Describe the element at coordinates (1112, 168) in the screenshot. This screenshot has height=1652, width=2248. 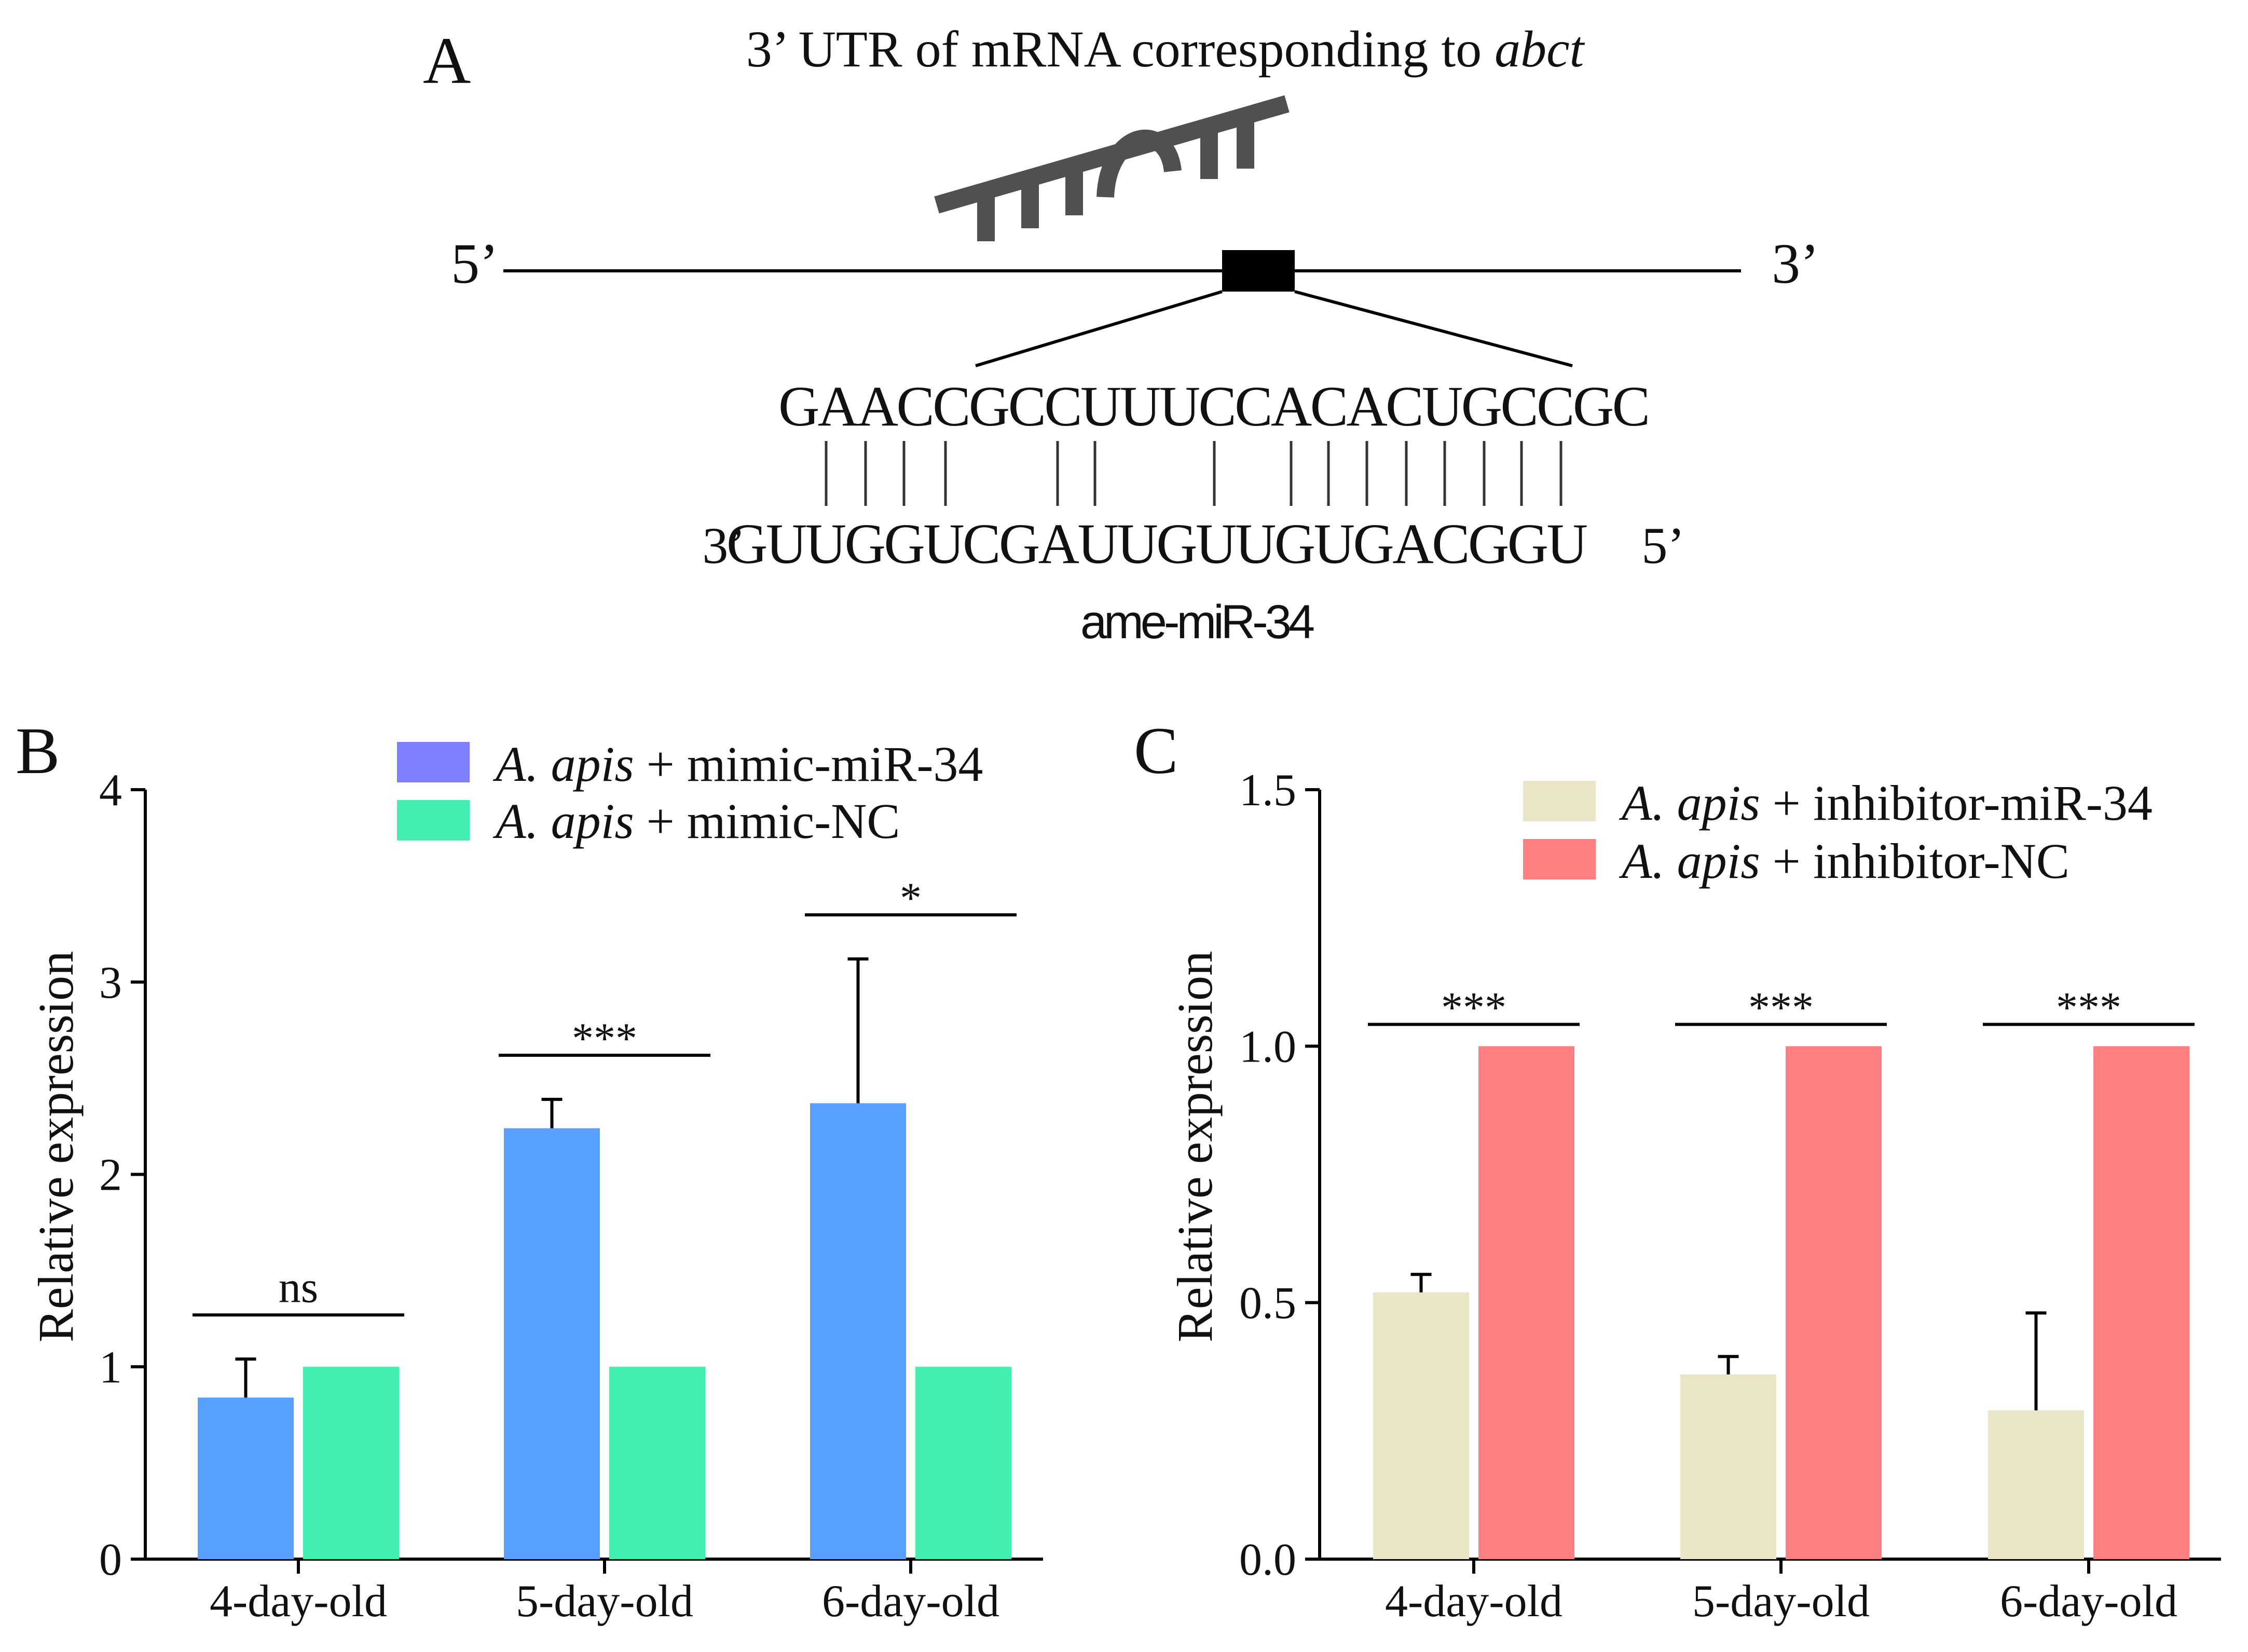
I see `hairpin-icon` at that location.